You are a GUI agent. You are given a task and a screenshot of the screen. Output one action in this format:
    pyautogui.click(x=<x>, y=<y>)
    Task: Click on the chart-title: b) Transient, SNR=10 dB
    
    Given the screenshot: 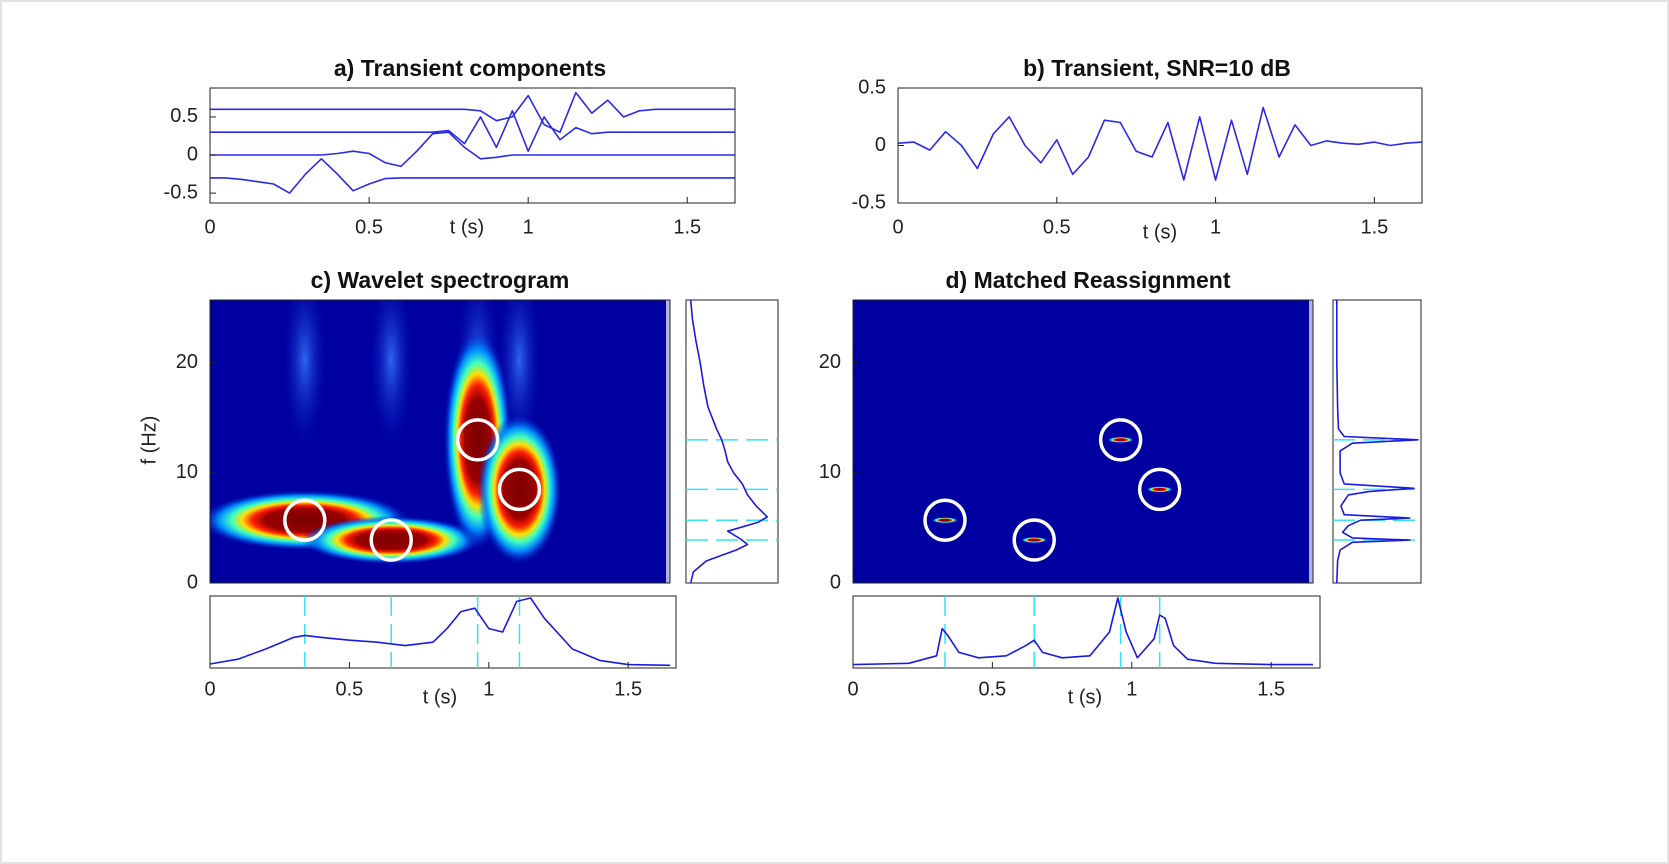 What is the action you would take?
    pyautogui.click(x=1157, y=68)
    